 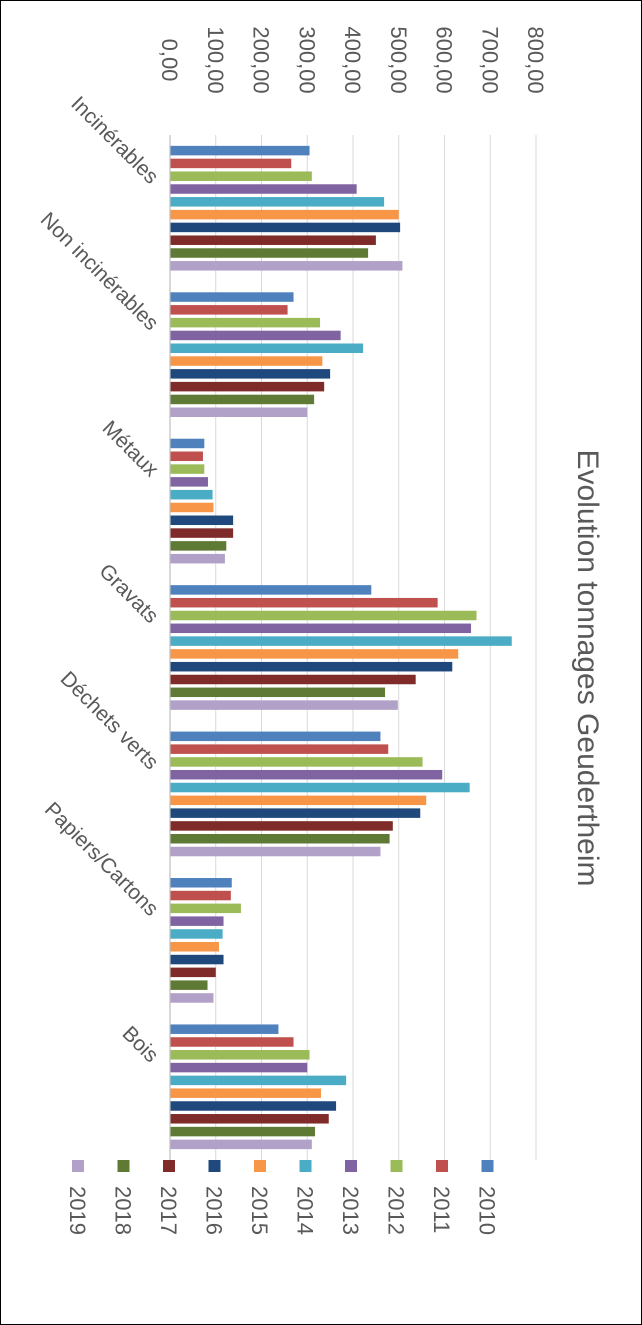 I want to click on x-tick-label: 200,00, so click(x=261, y=59).